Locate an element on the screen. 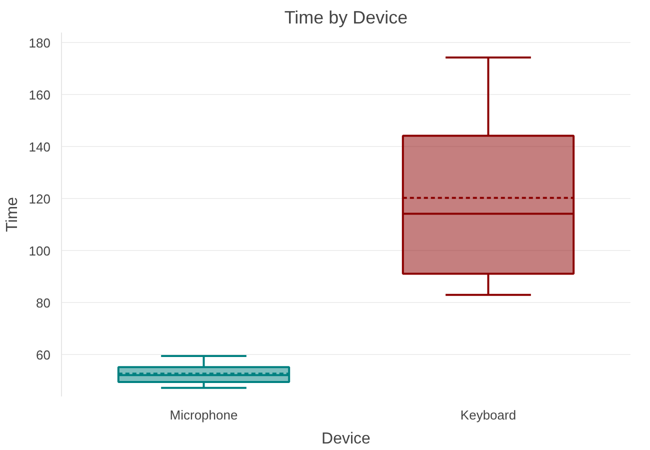 This screenshot has width=650, height=450. y-tick-label: 140 is located at coordinates (39, 146).